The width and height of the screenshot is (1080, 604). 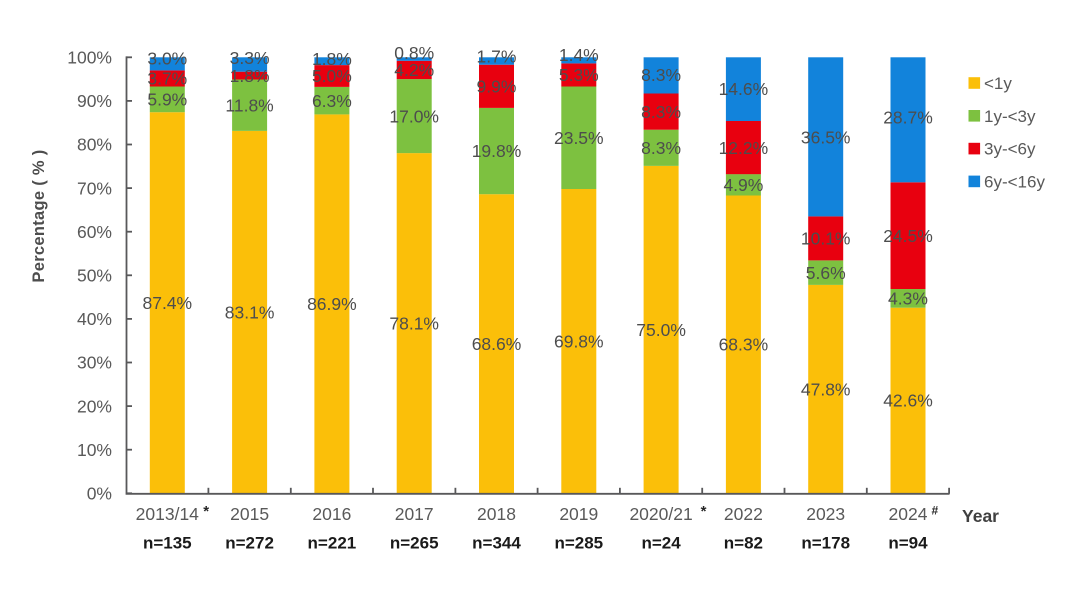 I want to click on svg-text: 100%, so click(x=89, y=58).